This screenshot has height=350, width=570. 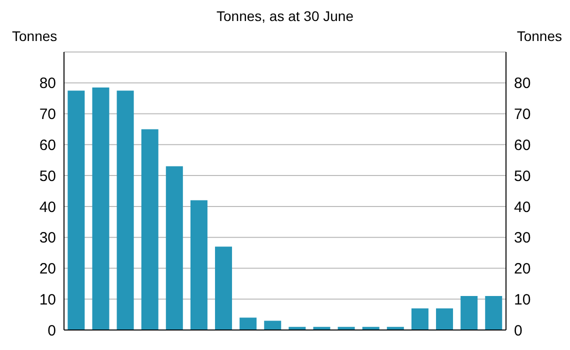 What do you see at coordinates (47, 83) in the screenshot?
I see `y-tick-label: 80` at bounding box center [47, 83].